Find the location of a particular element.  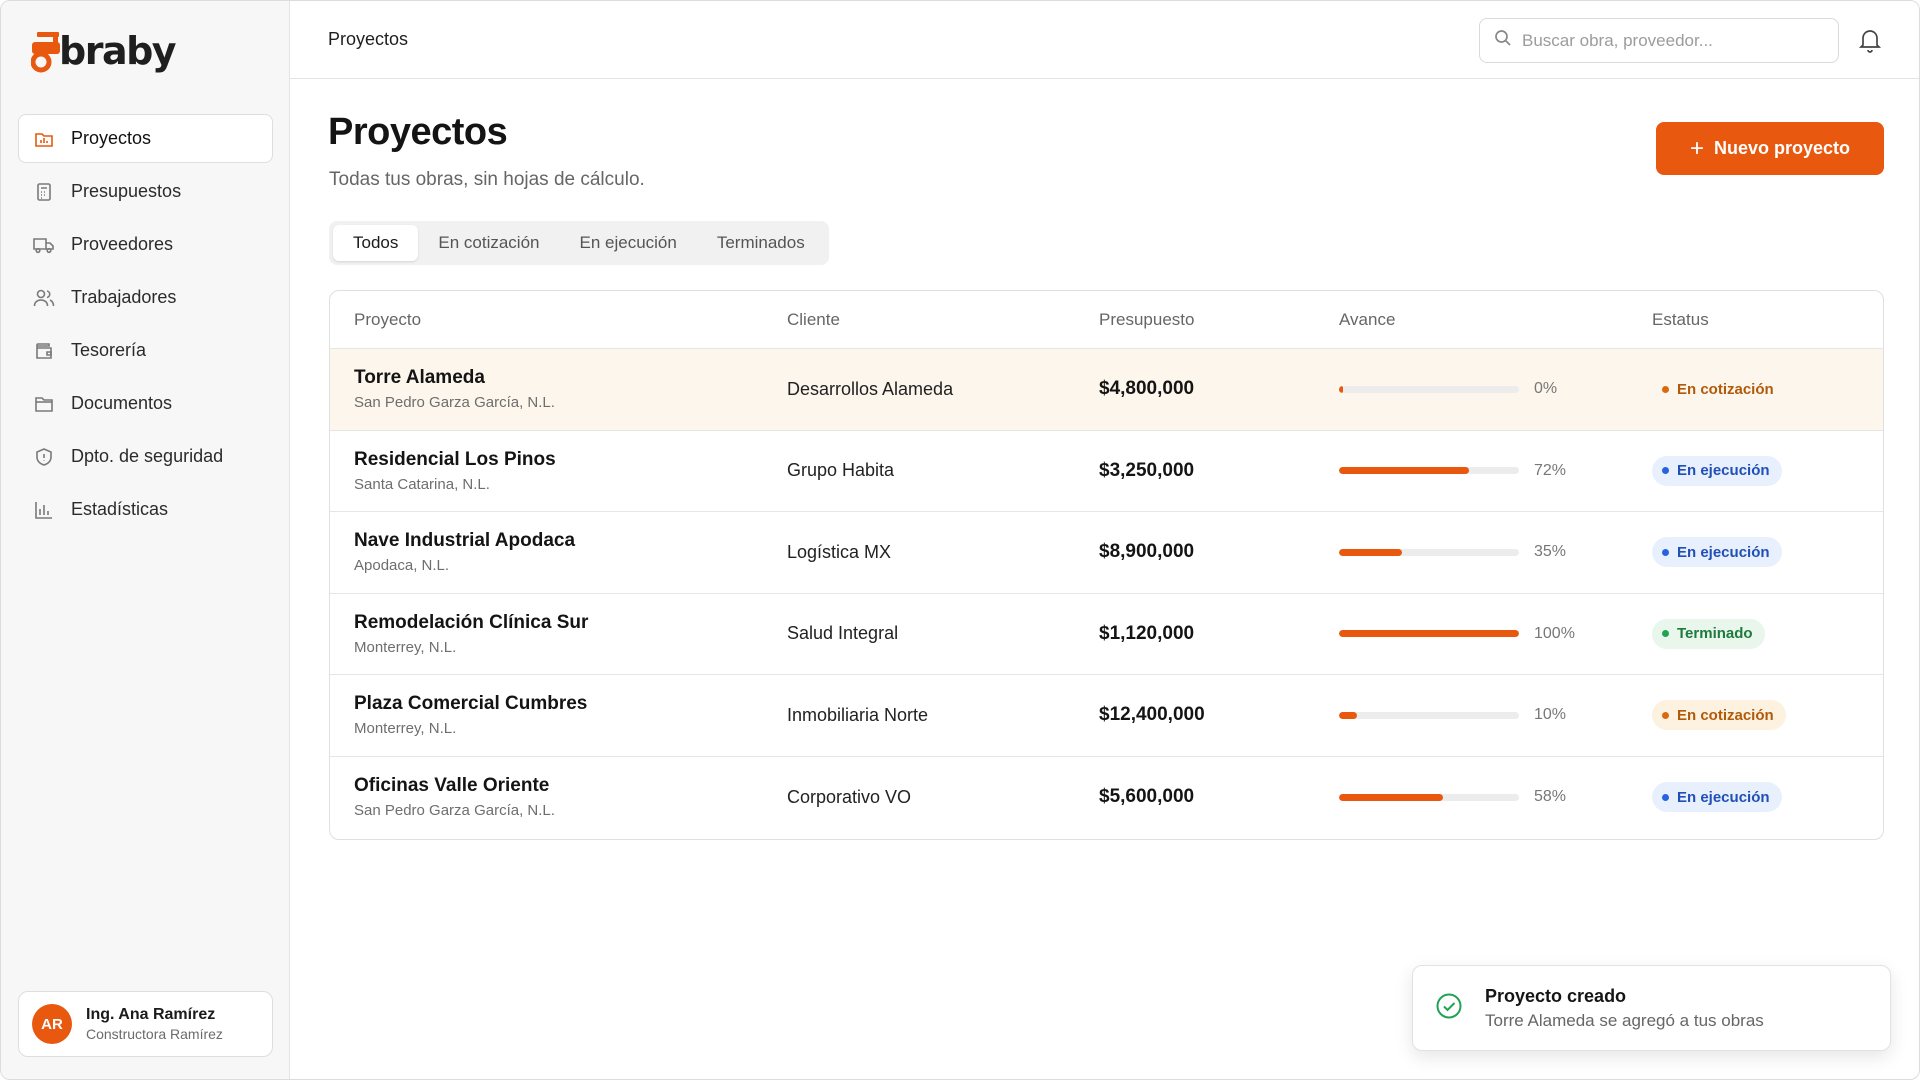

project-location: Apodaca, N.L. is located at coordinates (402, 566).